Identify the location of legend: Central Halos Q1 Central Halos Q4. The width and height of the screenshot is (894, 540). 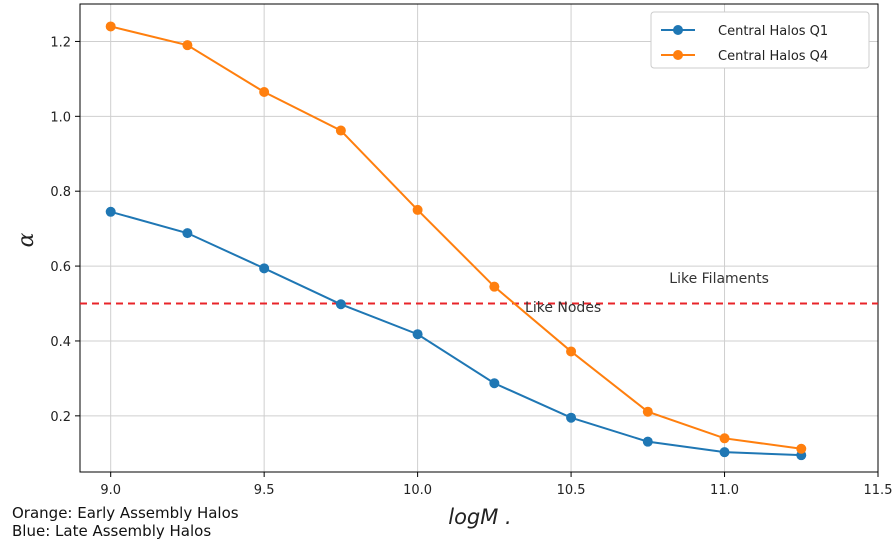
(760, 40).